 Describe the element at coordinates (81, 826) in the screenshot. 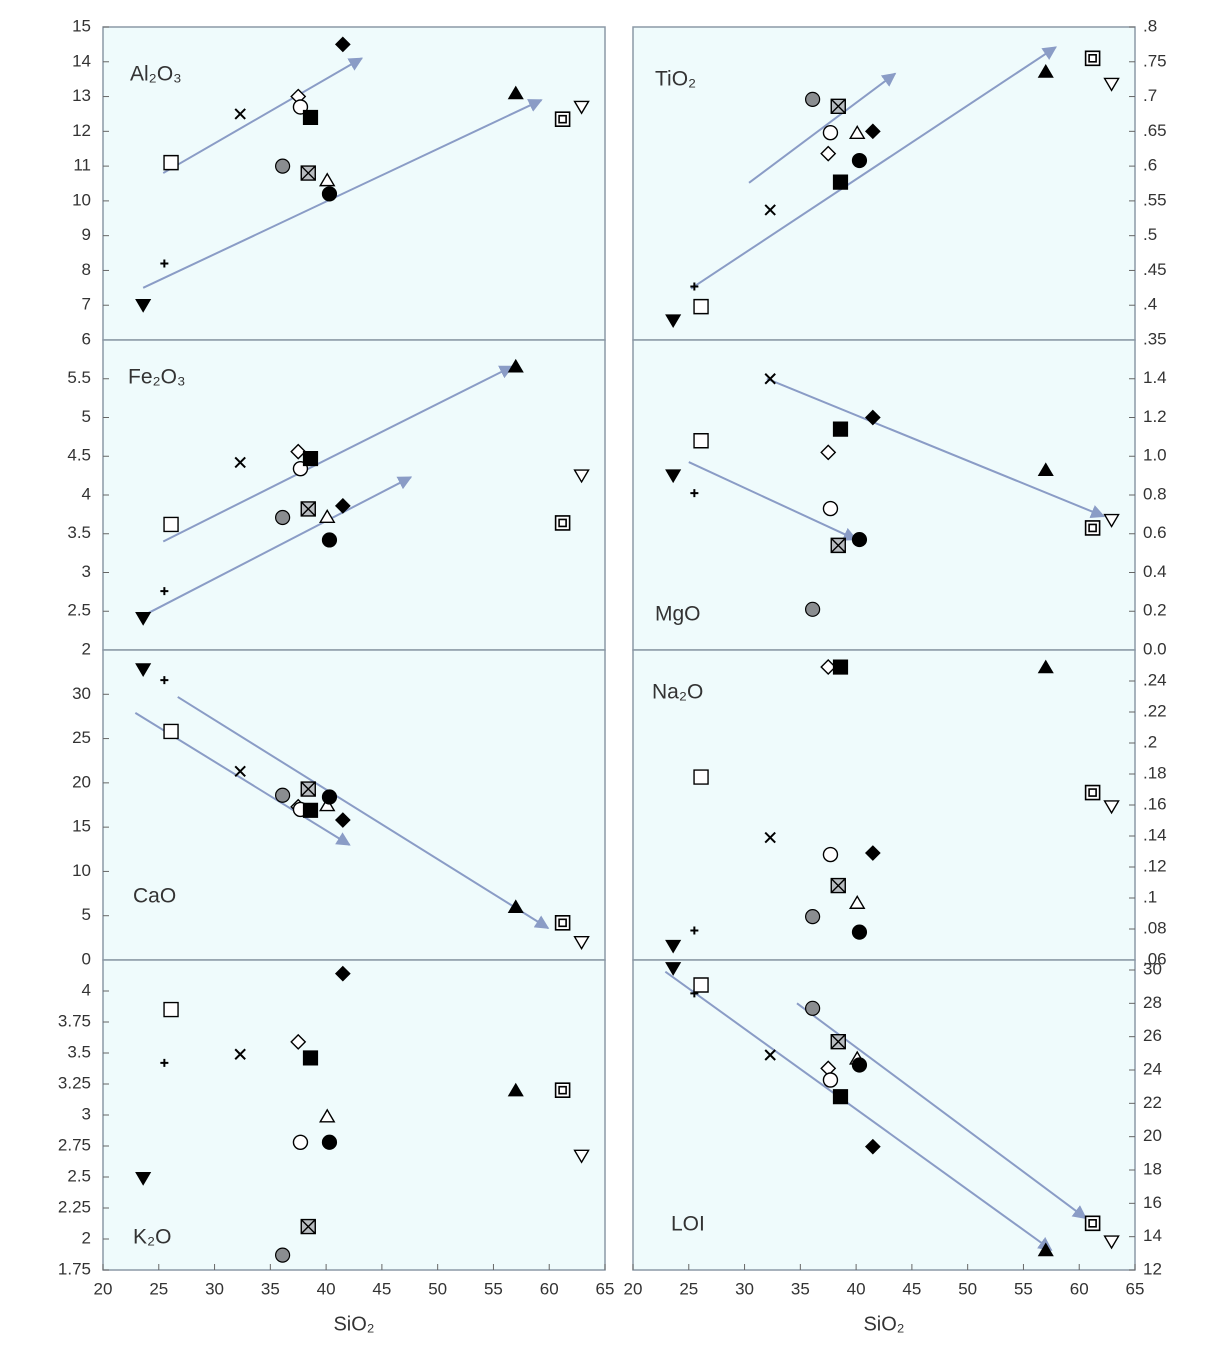

I see `y-tick-label: 15` at that location.